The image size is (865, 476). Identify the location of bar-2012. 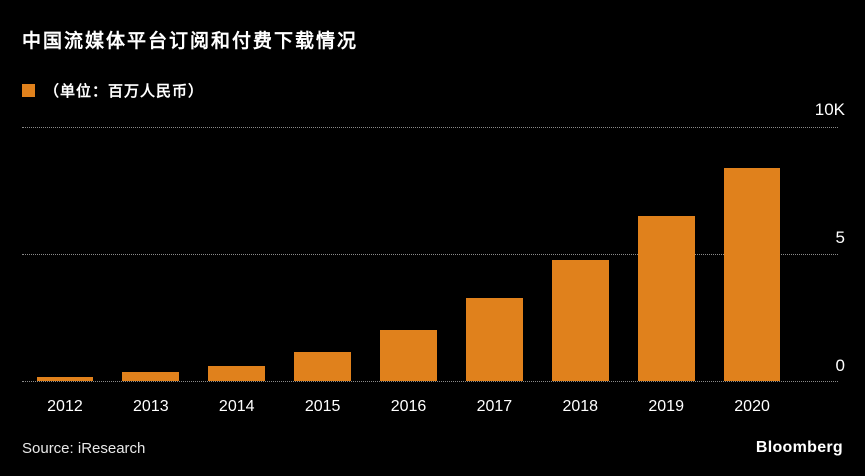
(65, 379).